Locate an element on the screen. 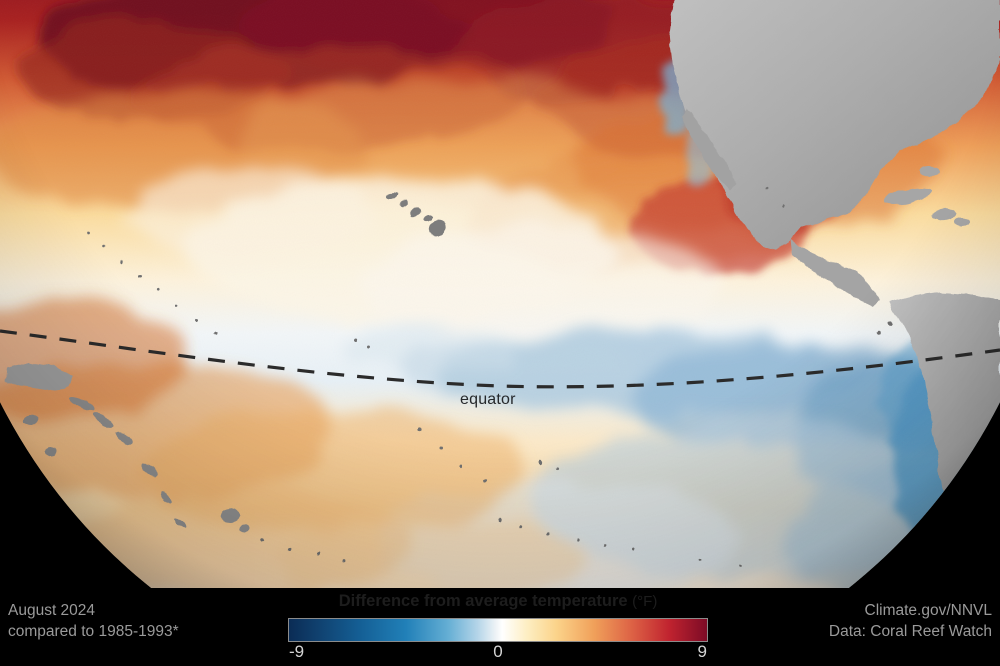 This screenshot has height=666, width=1000. date-caption-line1: August 2024 is located at coordinates (52, 610).